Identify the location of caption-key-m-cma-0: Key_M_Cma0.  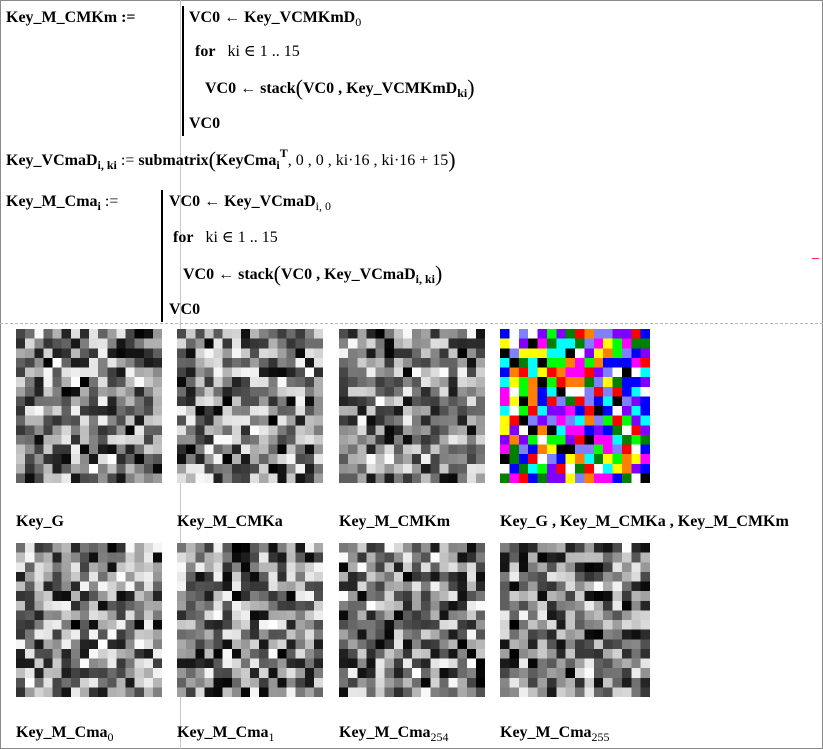
(65, 734).